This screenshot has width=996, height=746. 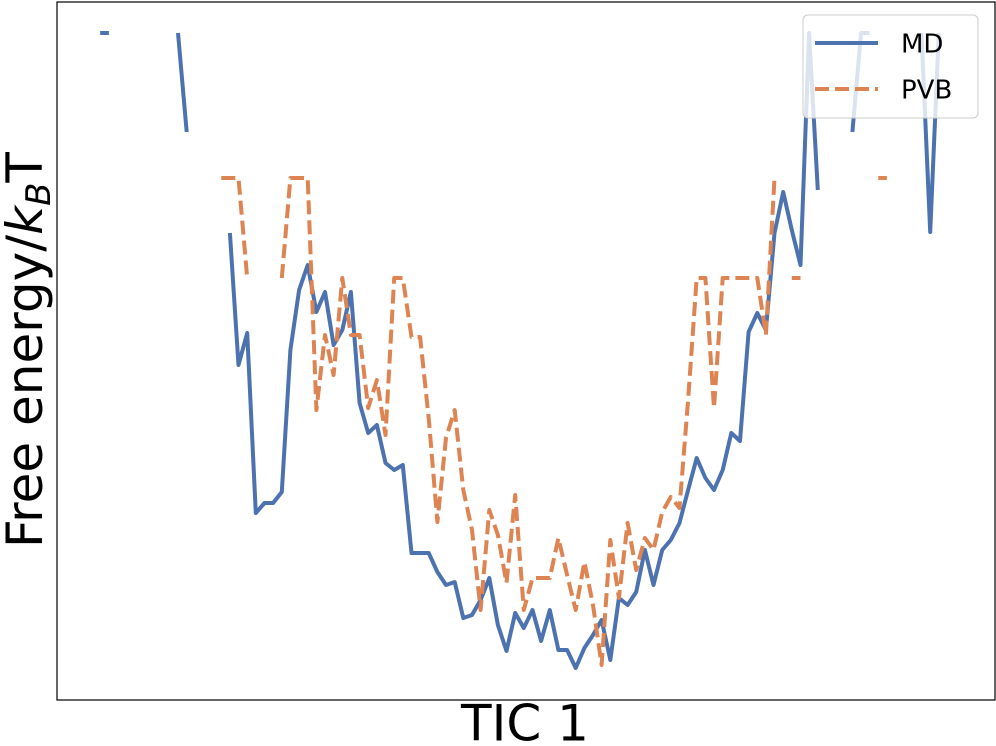 I want to click on legend-box, so click(x=890, y=66).